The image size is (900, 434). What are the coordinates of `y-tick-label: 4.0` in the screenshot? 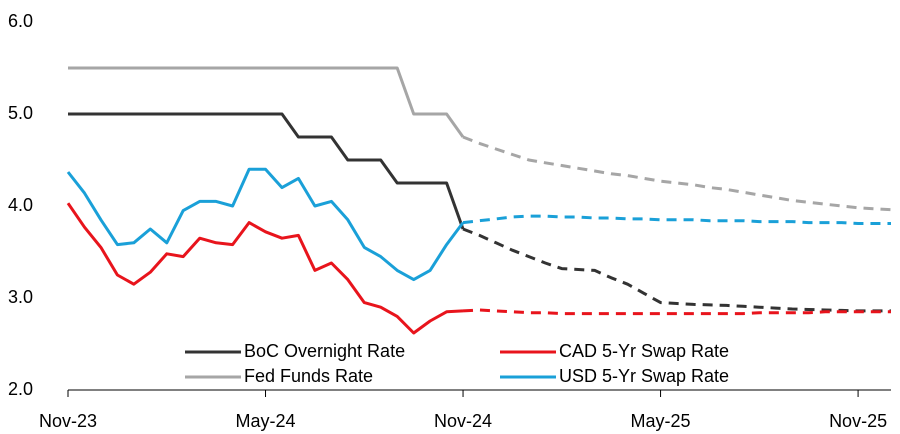 It's located at (20, 205).